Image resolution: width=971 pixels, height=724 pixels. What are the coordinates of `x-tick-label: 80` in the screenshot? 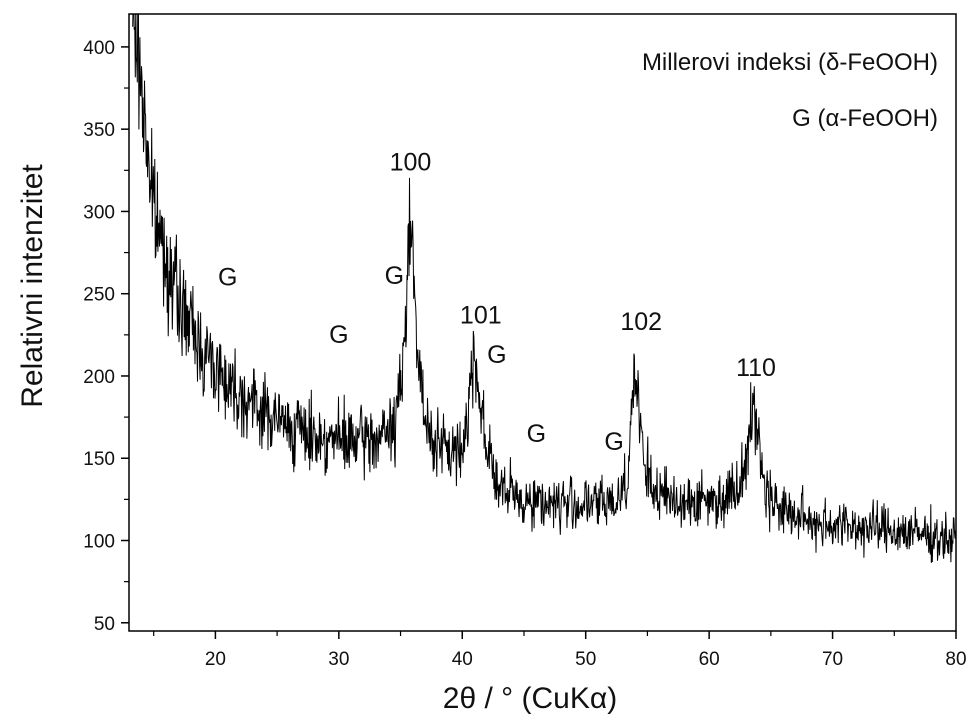 It's located at (955, 659).